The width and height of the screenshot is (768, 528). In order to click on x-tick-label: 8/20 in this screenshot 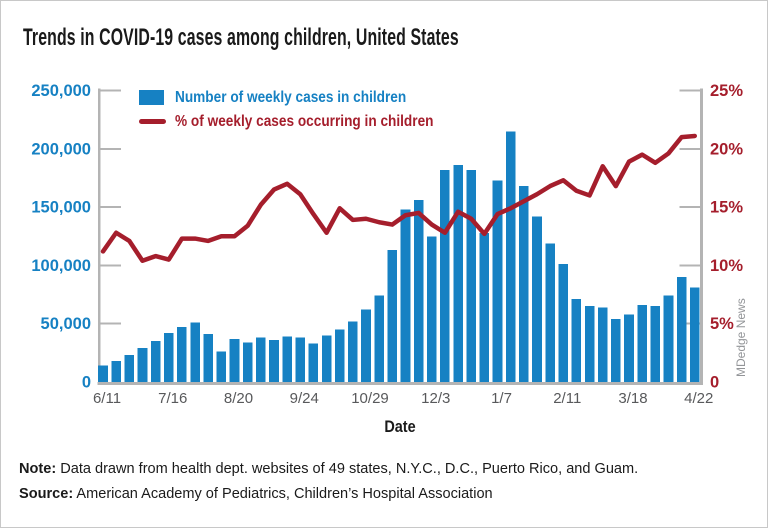, I will do `click(238, 398)`.